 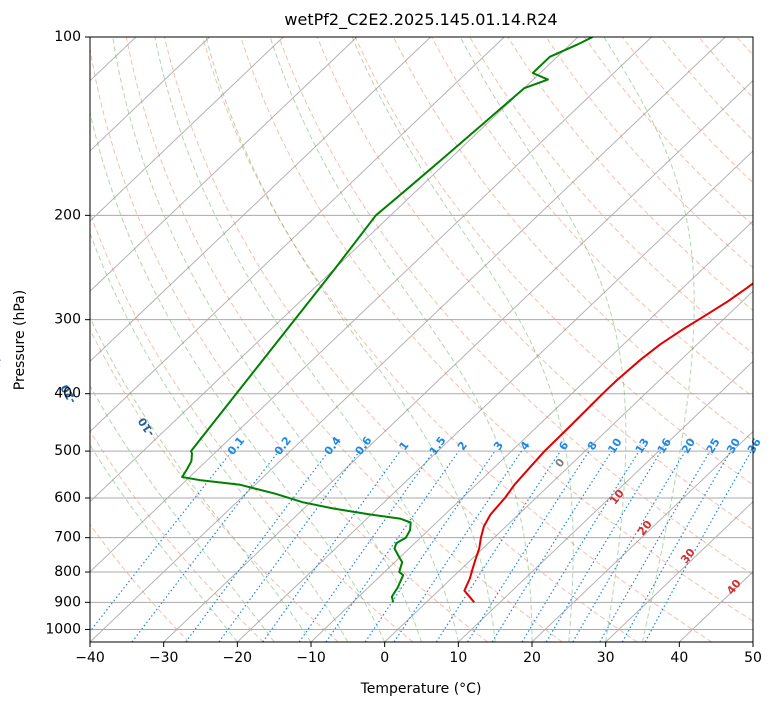 I want to click on dry-adiabat-label: -30, so click(x=3, y=358).